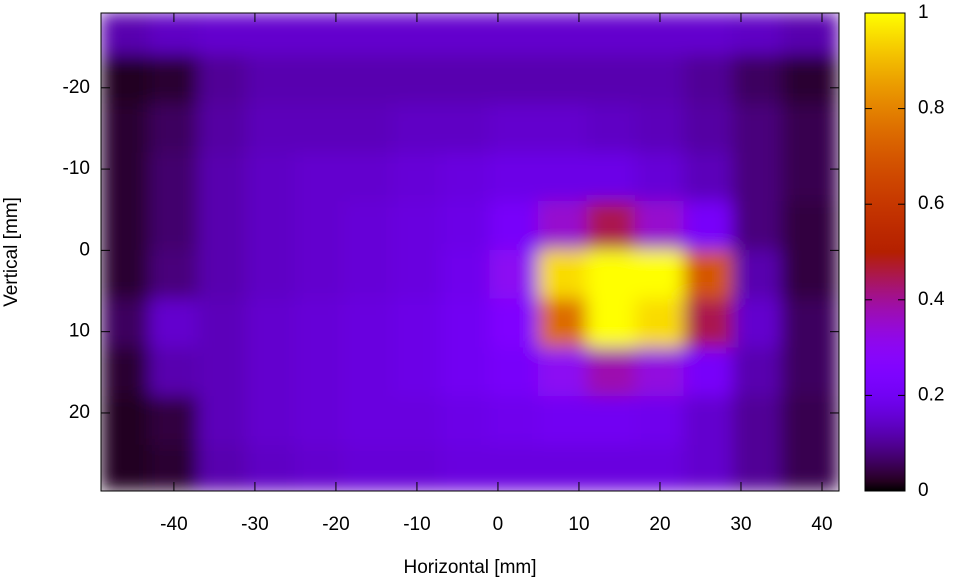 This screenshot has width=953, height=586. I want to click on x-tick-label: 0, so click(498, 524).